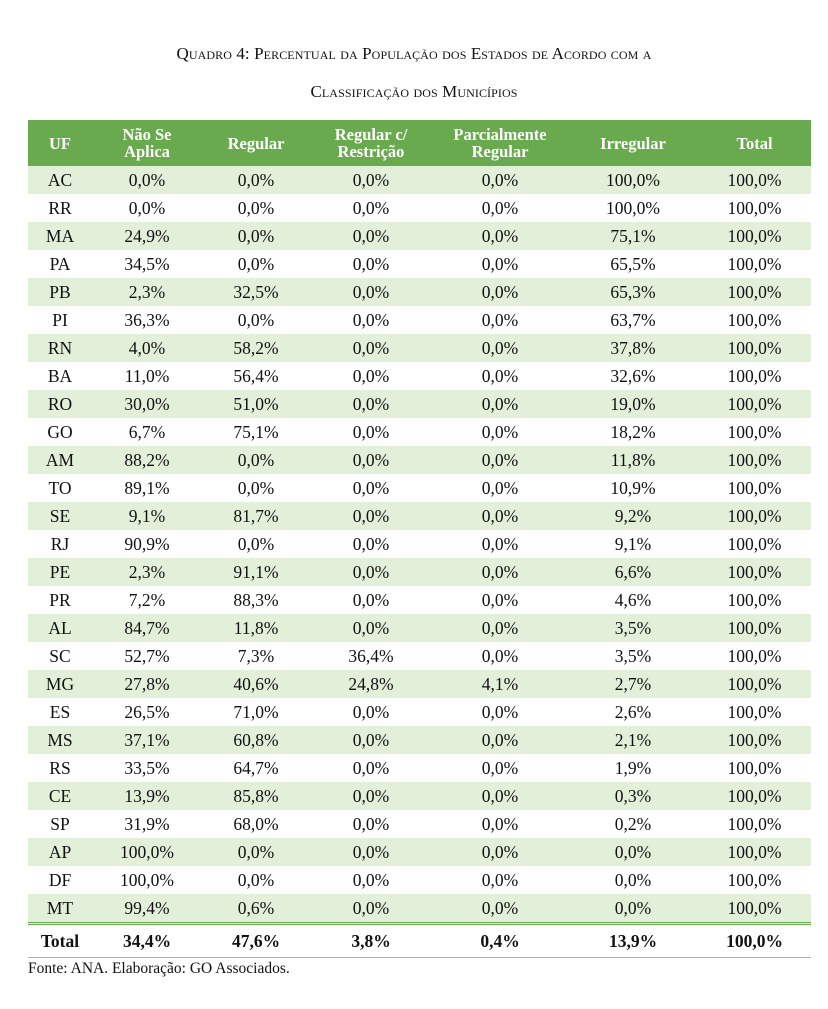 The width and height of the screenshot is (828, 1009). Describe the element at coordinates (633, 264) in the screenshot. I see `percent-cell: 65,5%` at that location.